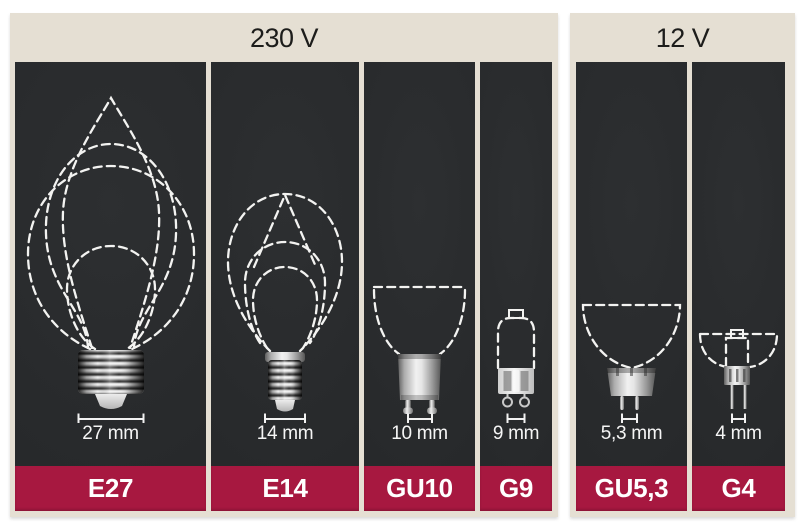  Describe the element at coordinates (738, 418) in the screenshot. I see `measure-line-g4` at that location.